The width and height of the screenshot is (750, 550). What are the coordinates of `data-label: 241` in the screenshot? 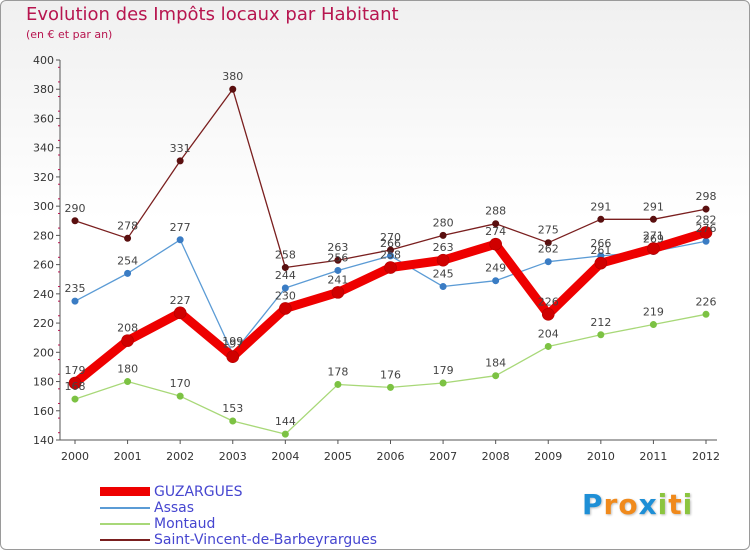 It's located at (337, 279).